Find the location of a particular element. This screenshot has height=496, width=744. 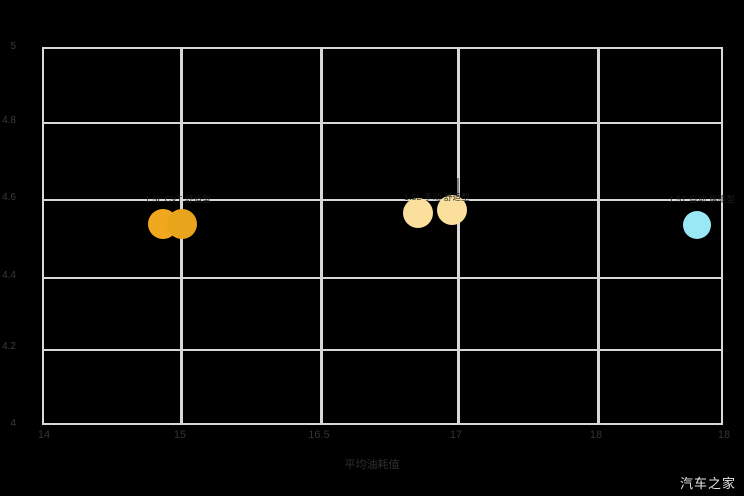

data-point-label: 1.5T 自动 旗舰型 is located at coordinates (702, 199).